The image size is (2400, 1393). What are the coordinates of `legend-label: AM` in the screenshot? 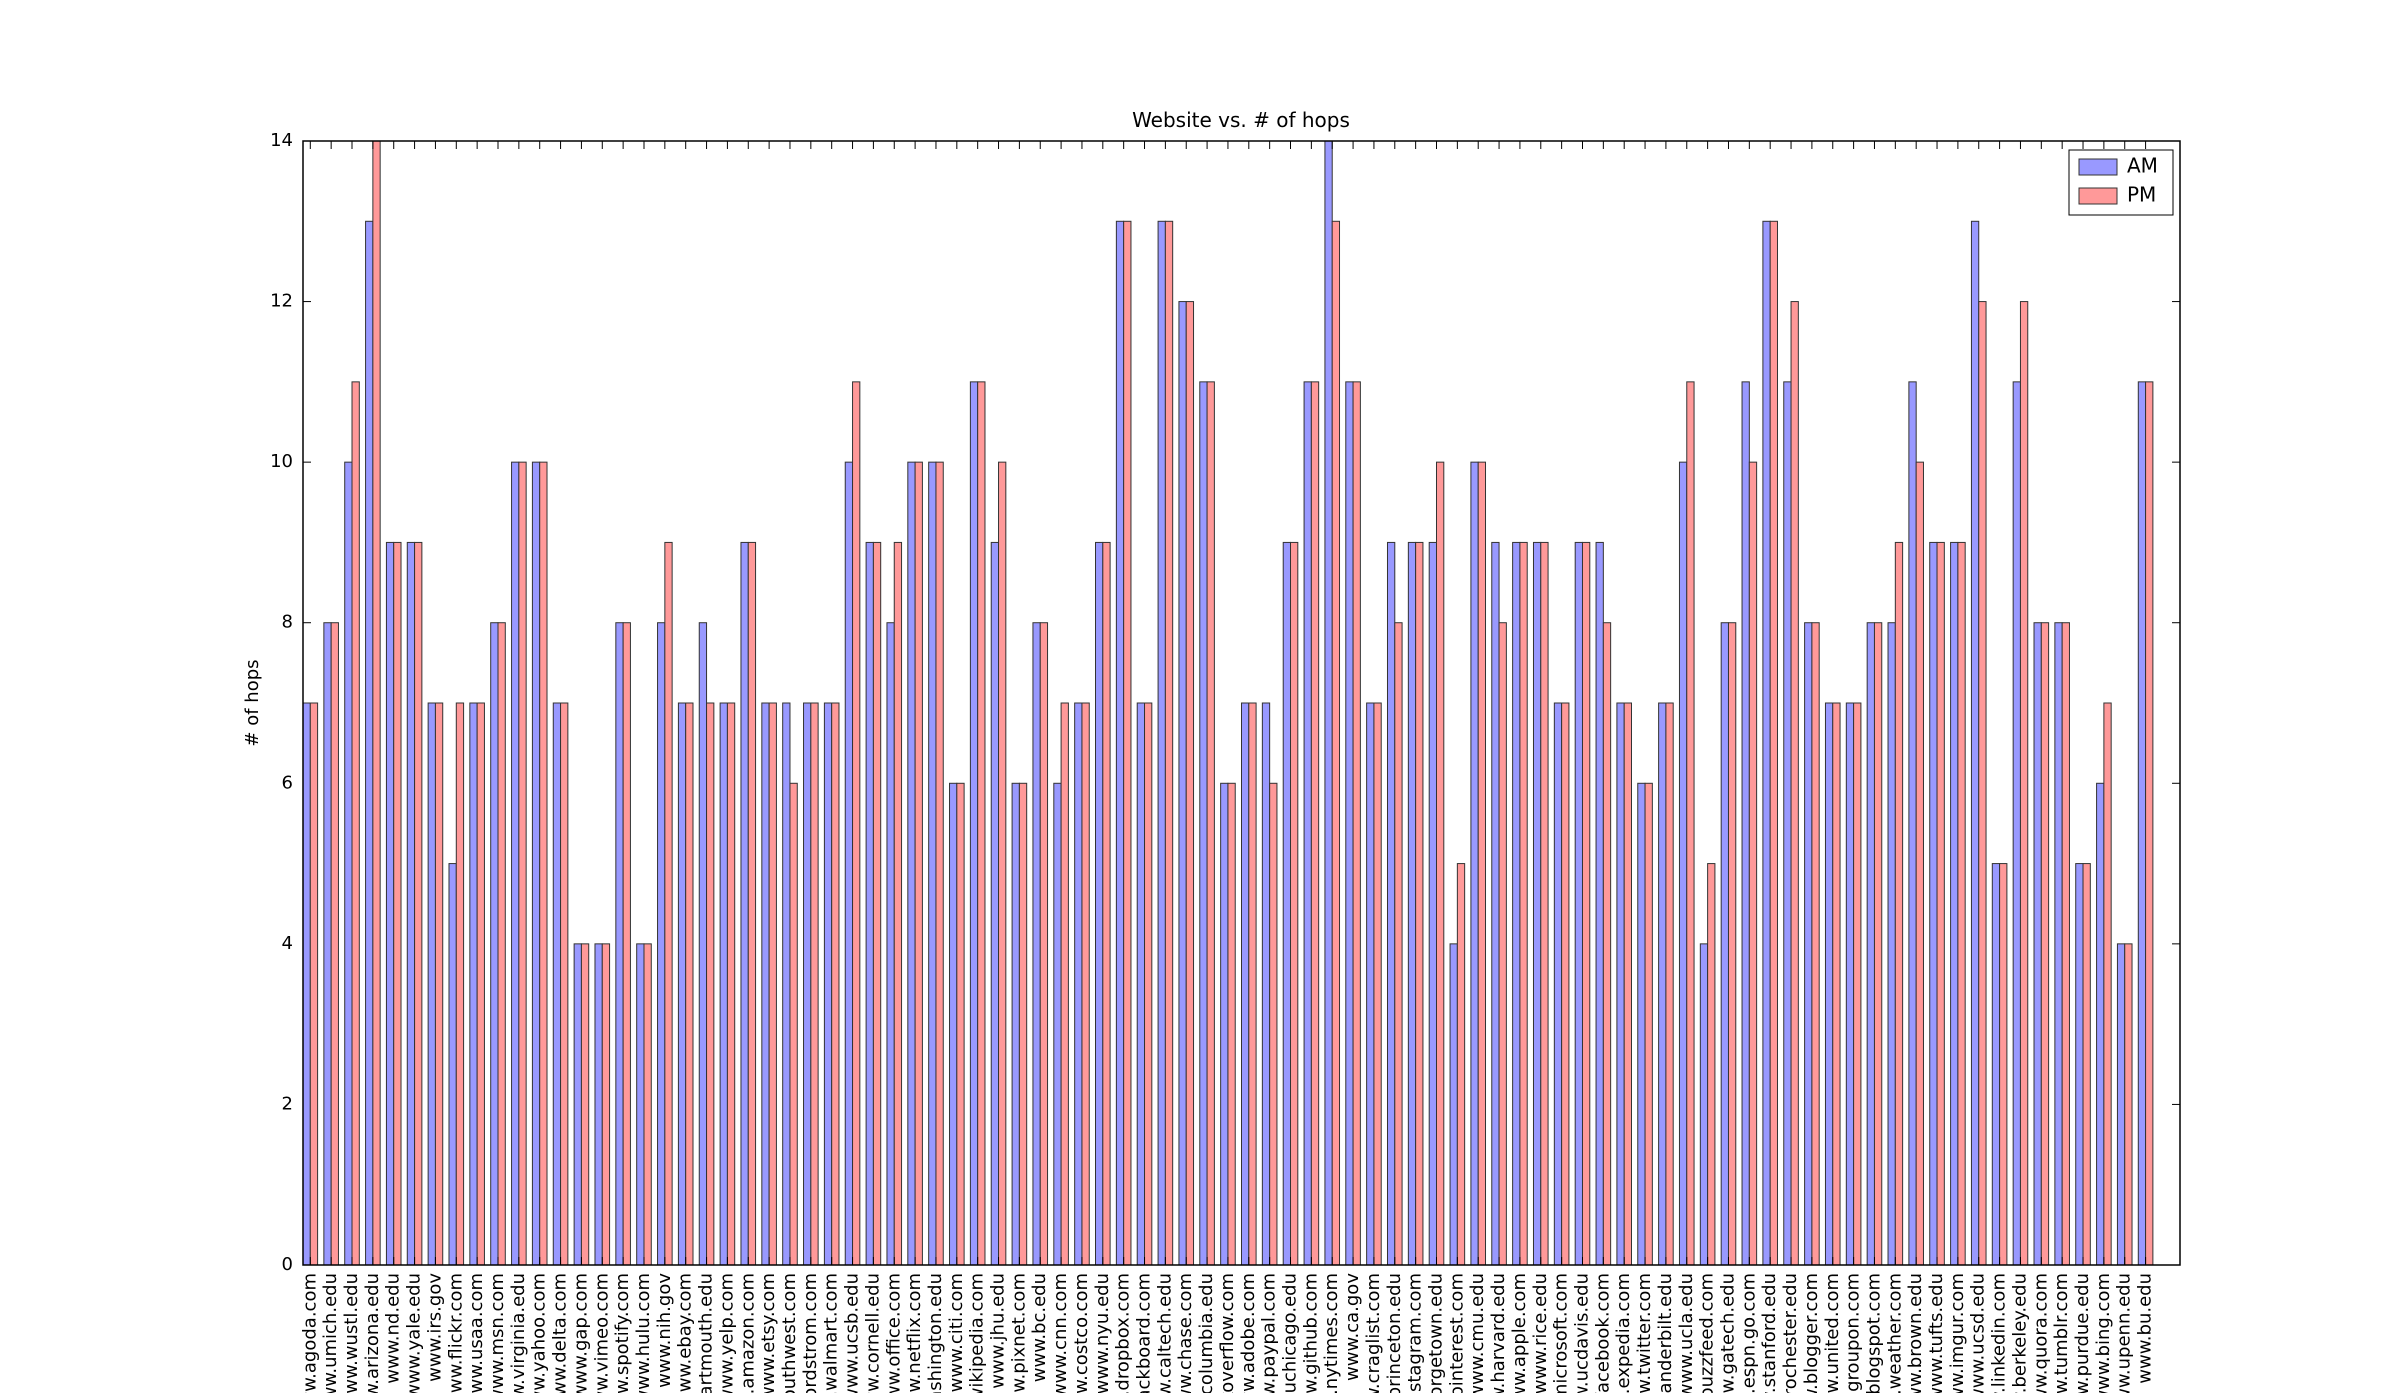 It's located at (2142, 166).